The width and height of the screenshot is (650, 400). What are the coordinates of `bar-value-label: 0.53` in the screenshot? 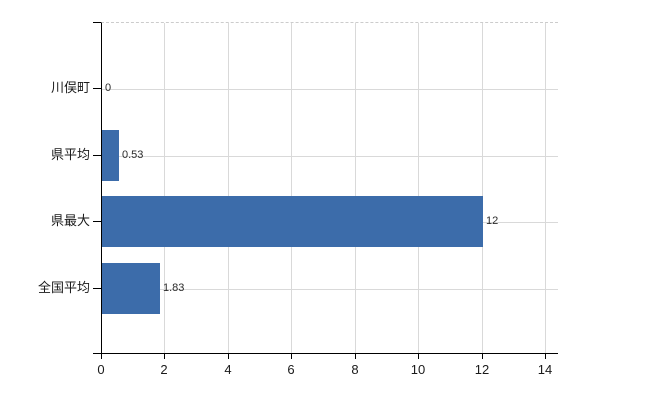 It's located at (133, 155).